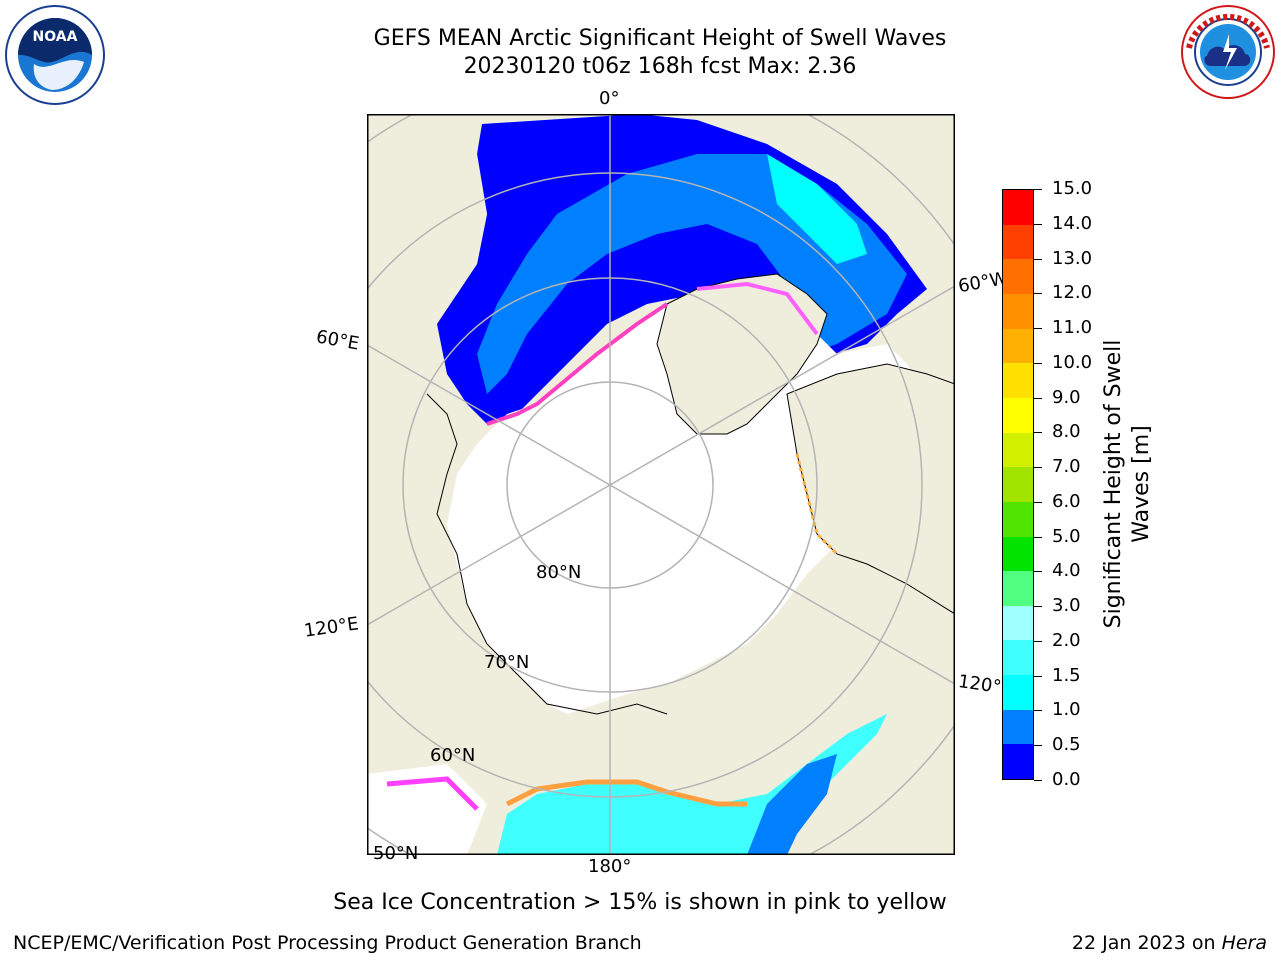 Image resolution: width=1280 pixels, height=960 pixels. I want to click on colorbar-tick-label: 5.0, so click(1066, 536).